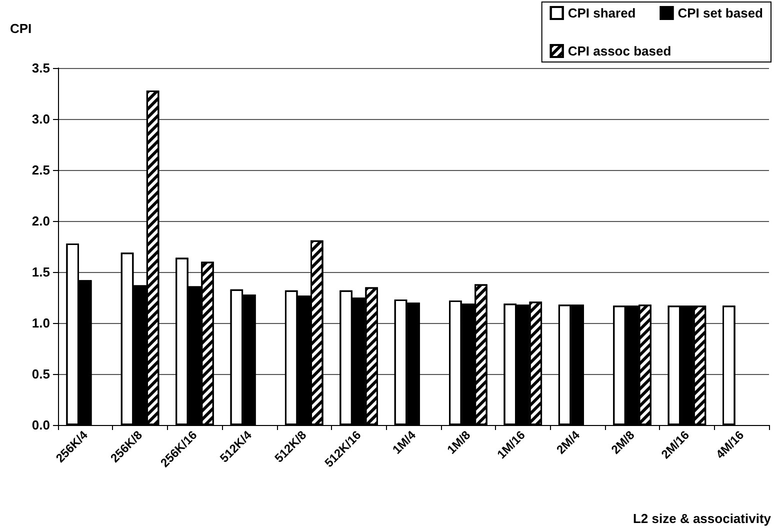 The width and height of the screenshot is (779, 531). What do you see at coordinates (41, 170) in the screenshot?
I see `y-tick-label: 2.5` at bounding box center [41, 170].